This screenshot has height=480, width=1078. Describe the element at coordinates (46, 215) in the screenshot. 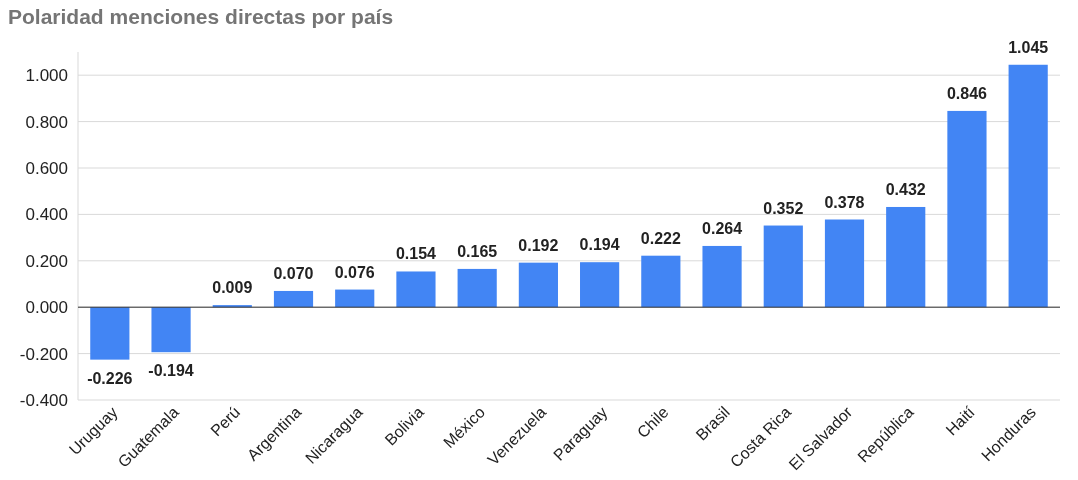

I see `y-tick-label: 0.400` at that location.